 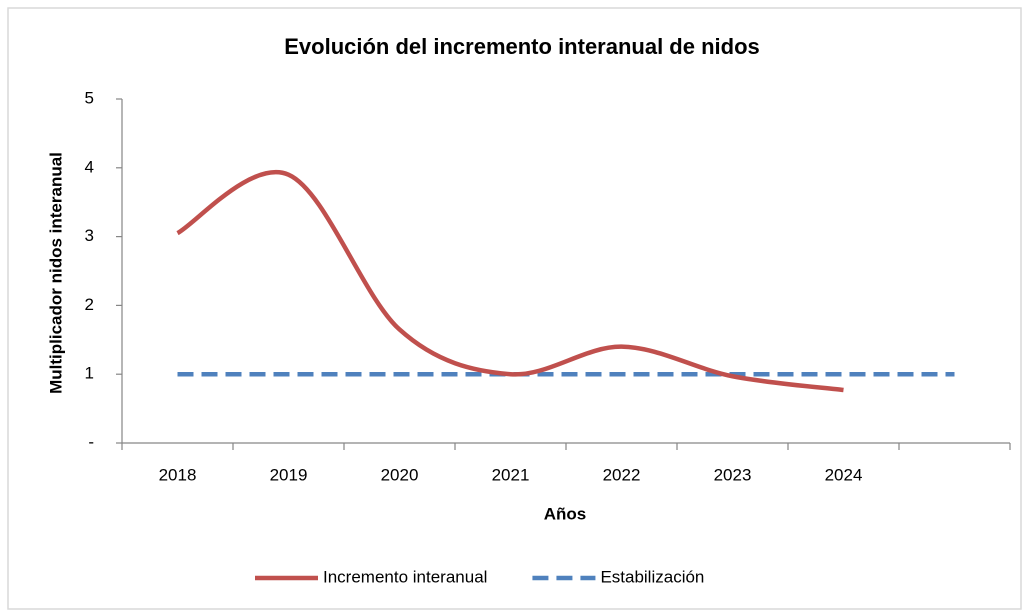 What do you see at coordinates (91, 441) in the screenshot?
I see `y-tick-label: -` at bounding box center [91, 441].